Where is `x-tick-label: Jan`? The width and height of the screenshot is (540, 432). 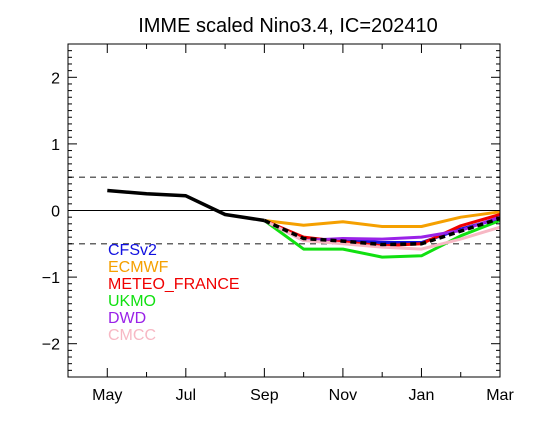
x-tick-label: Jan is located at coordinates (422, 395).